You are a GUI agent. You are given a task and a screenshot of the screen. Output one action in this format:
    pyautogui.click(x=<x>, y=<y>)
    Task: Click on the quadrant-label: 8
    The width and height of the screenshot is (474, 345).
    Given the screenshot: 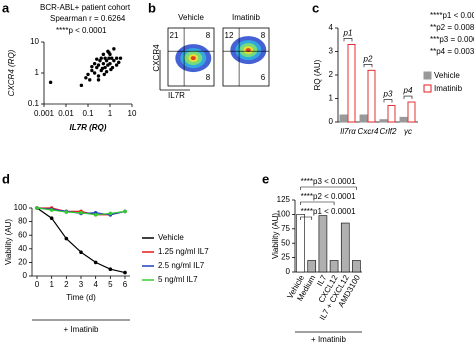 What is the action you would take?
    pyautogui.click(x=208, y=35)
    